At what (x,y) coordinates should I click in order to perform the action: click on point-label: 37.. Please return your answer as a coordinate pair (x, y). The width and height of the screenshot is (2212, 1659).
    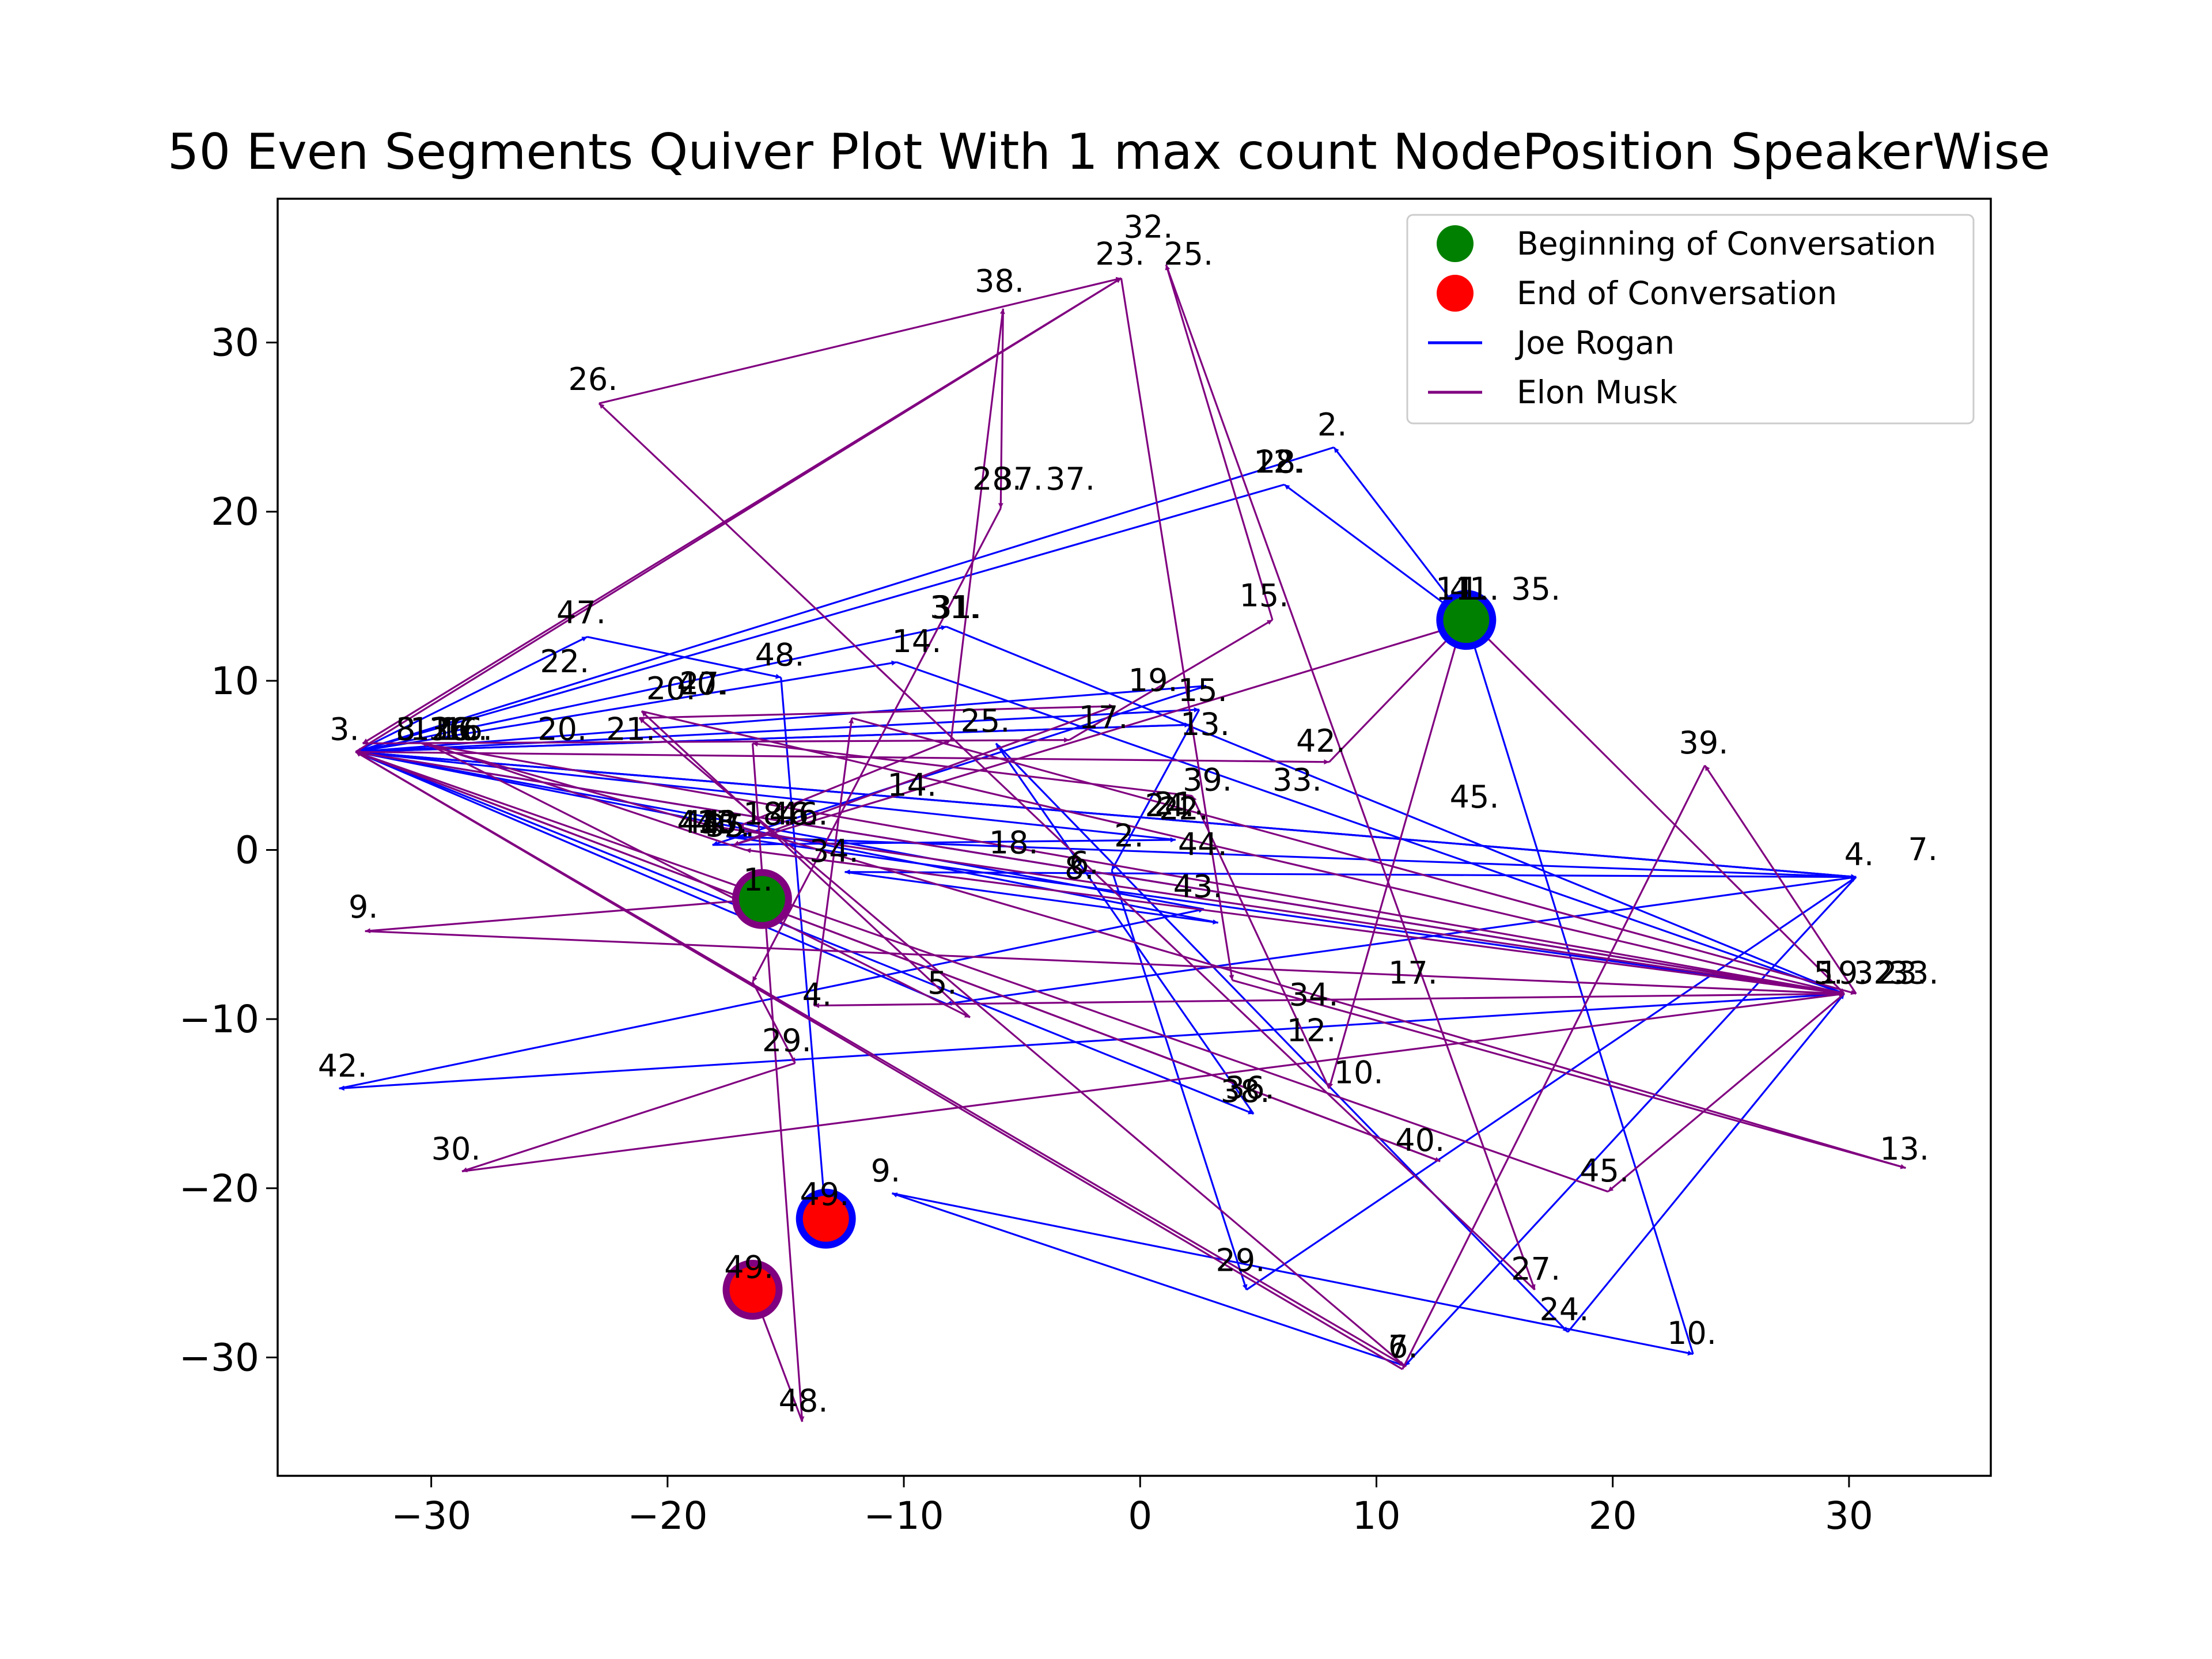
    Looking at the image, I should click on (1070, 479).